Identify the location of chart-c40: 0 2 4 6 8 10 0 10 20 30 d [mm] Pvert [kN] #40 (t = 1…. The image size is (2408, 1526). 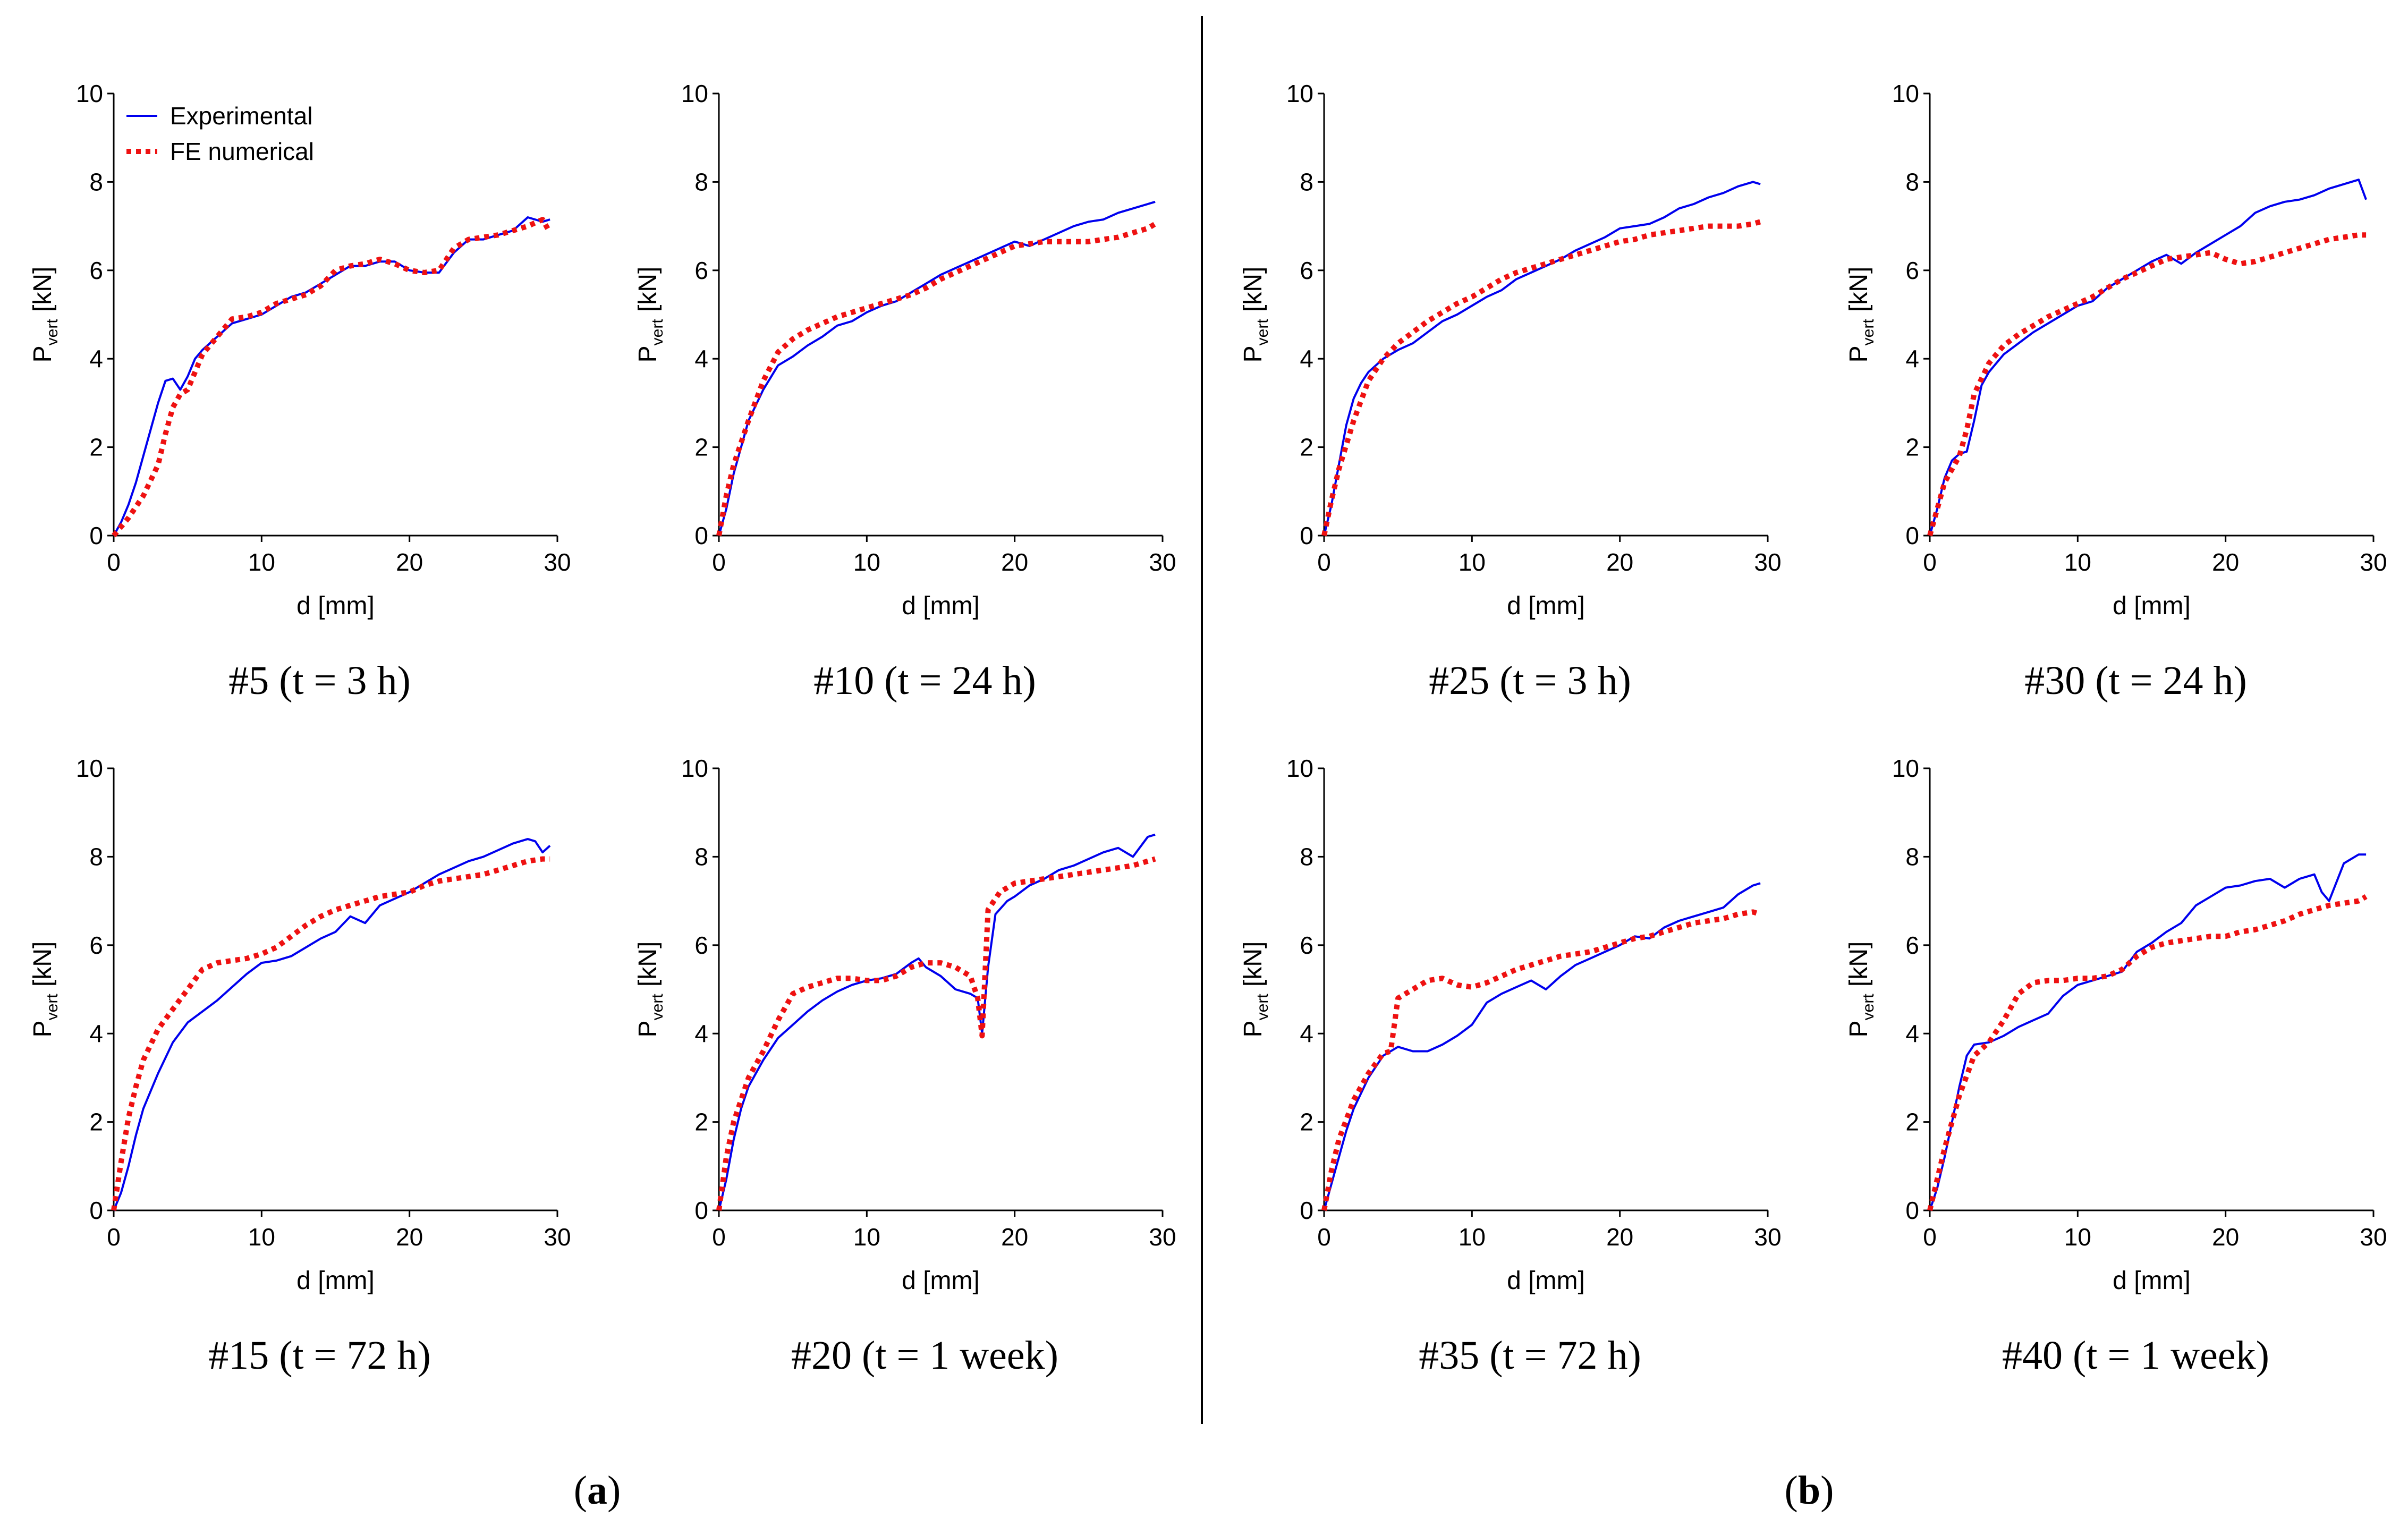
(2116, 1066).